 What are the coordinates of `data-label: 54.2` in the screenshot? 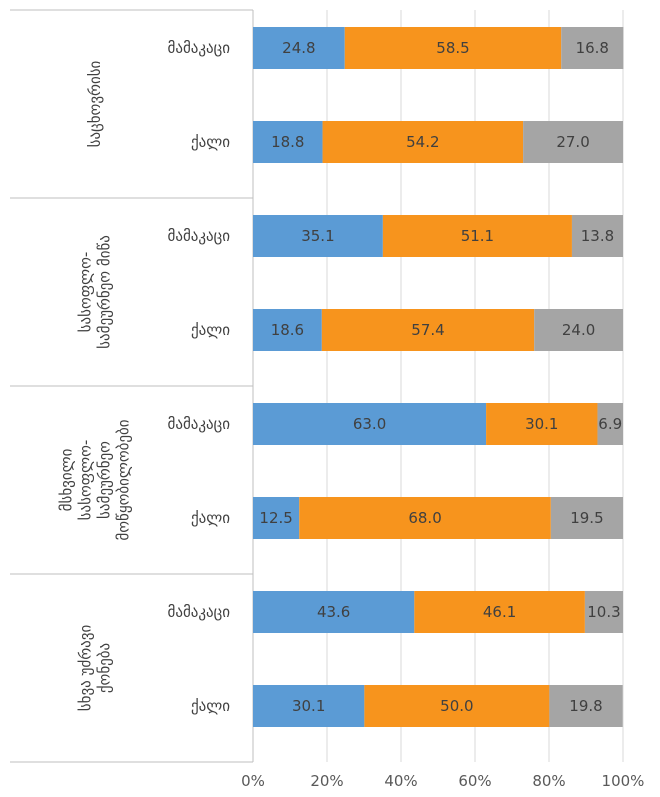 It's located at (422, 142).